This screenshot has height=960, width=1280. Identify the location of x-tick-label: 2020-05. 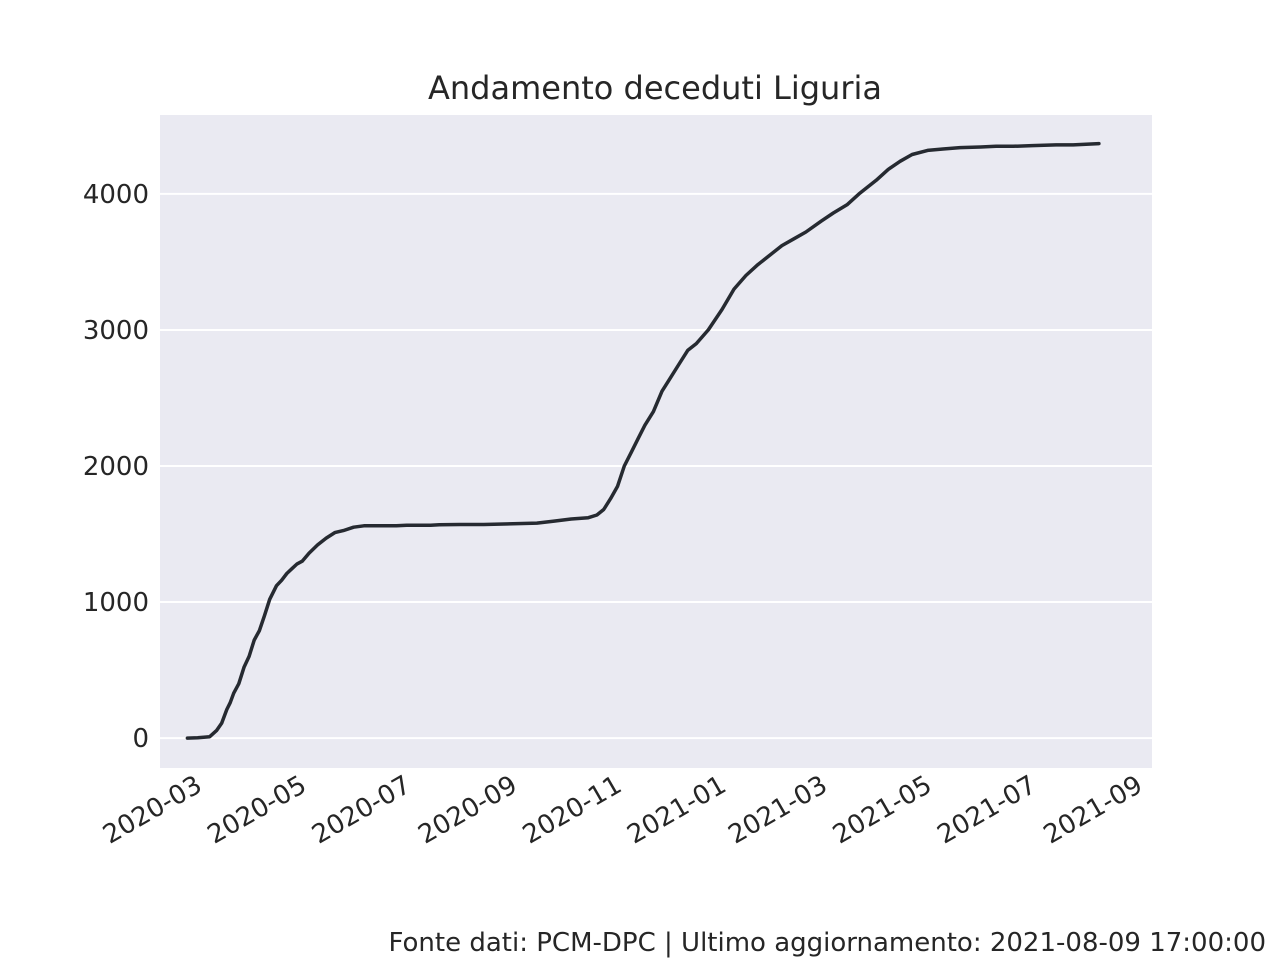
(257, 810).